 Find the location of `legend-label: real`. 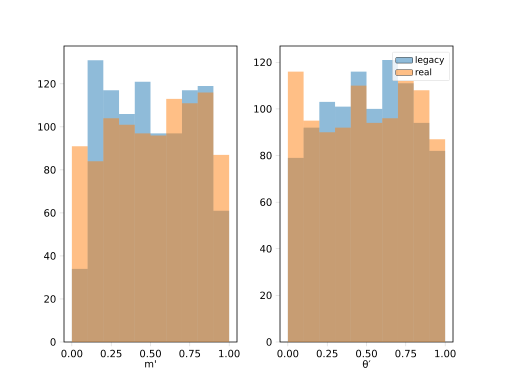

legend-label: real is located at coordinates (424, 72).